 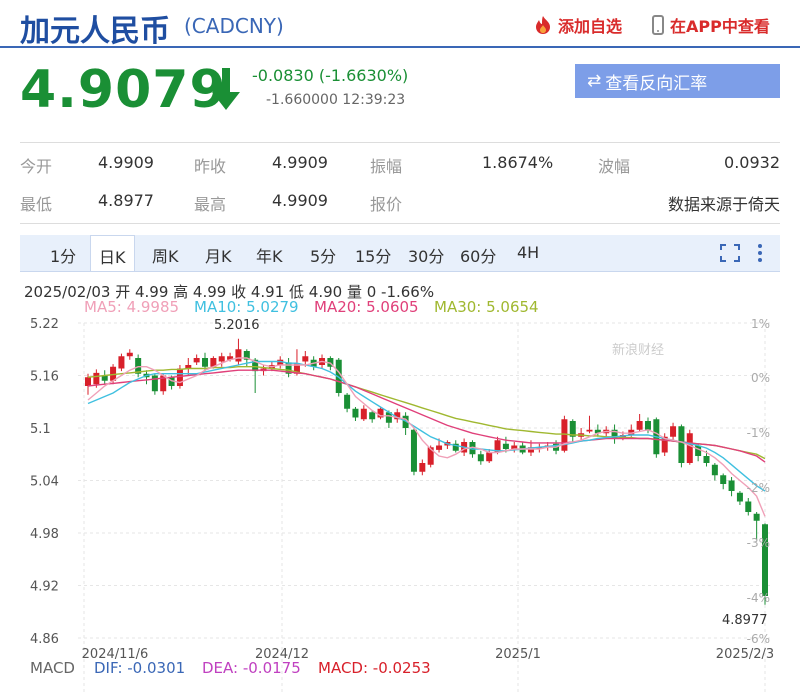 I want to click on watermark: 新浪财经, so click(x=638, y=350).